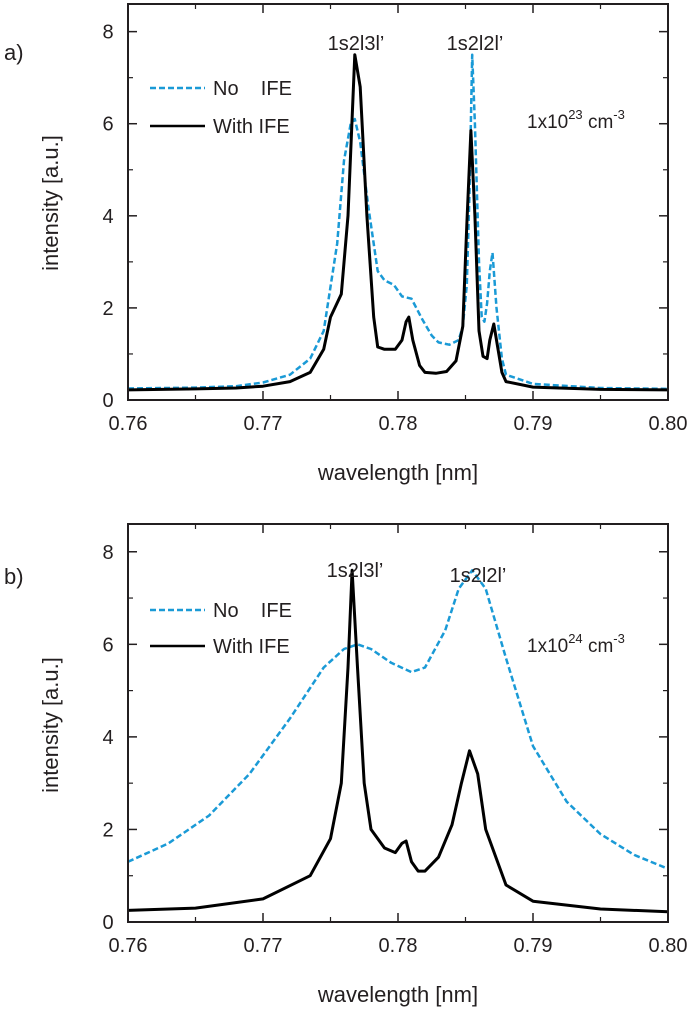  What do you see at coordinates (14, 52) in the screenshot?
I see `panel-label: a)` at bounding box center [14, 52].